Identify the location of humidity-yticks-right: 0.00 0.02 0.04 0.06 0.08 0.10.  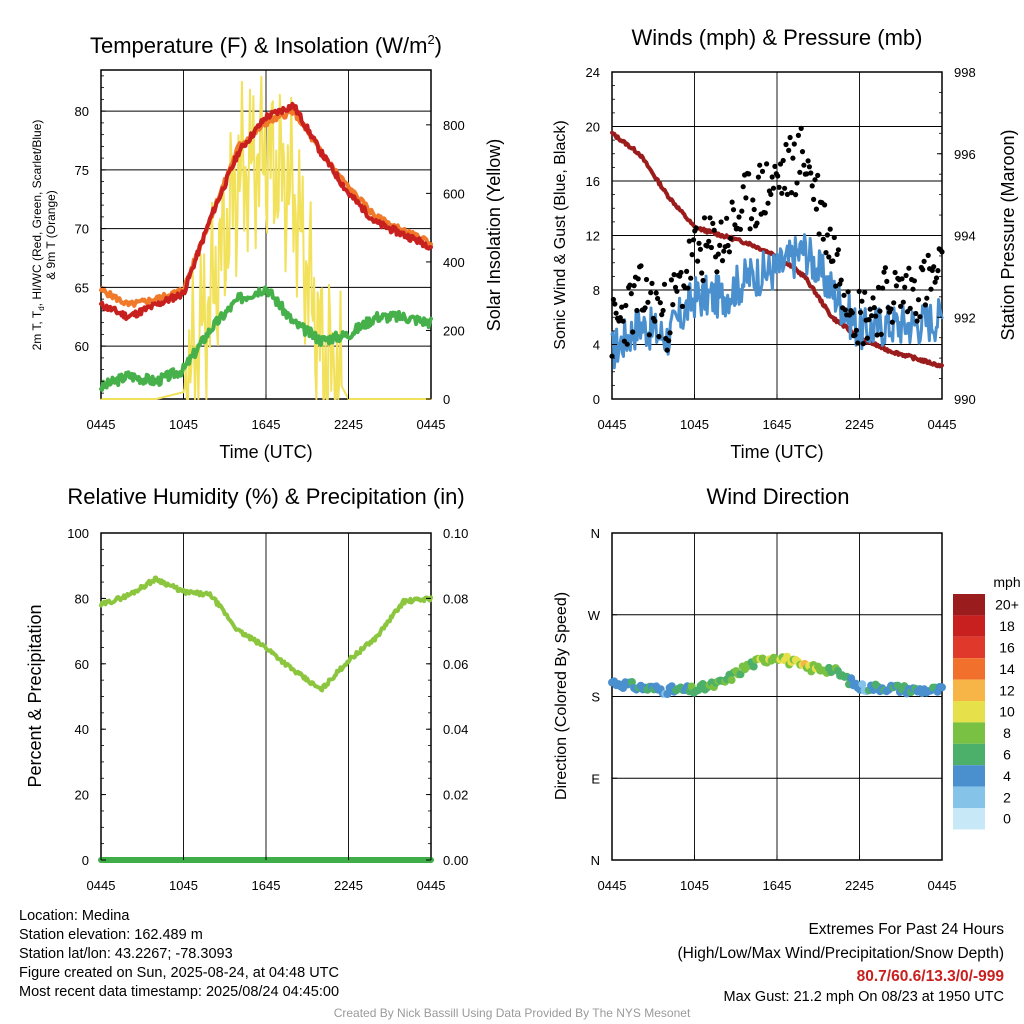
(447, 697).